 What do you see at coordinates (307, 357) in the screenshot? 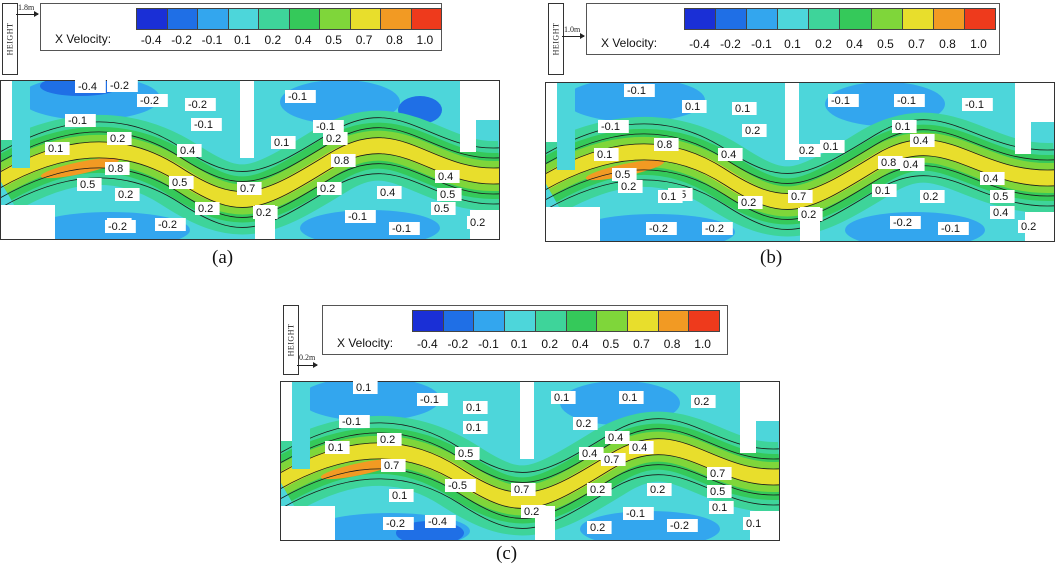
I see `height-value: 0.2m` at bounding box center [307, 357].